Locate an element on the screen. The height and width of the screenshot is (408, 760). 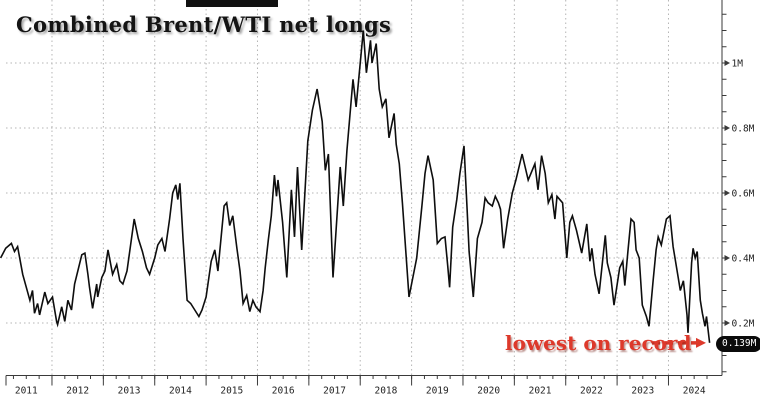
last-value-badge: 0.139M is located at coordinates (738, 344).